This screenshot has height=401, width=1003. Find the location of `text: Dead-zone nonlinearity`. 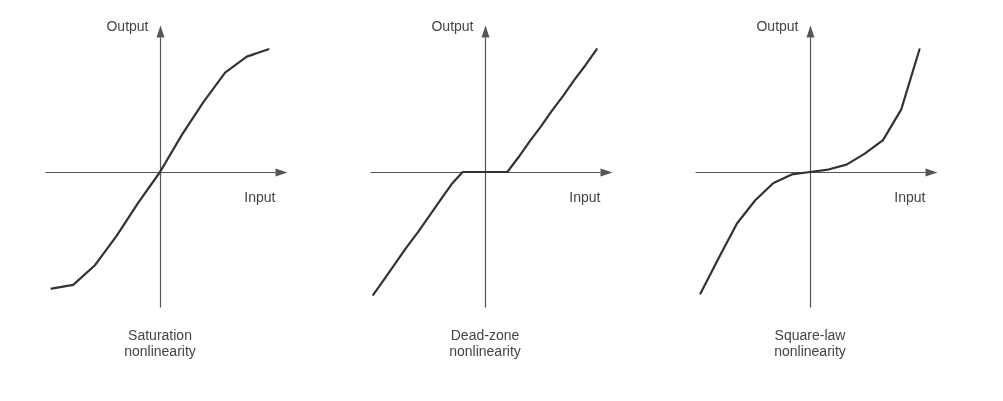

text: Dead-zone nonlinearity is located at coordinates (485, 343).